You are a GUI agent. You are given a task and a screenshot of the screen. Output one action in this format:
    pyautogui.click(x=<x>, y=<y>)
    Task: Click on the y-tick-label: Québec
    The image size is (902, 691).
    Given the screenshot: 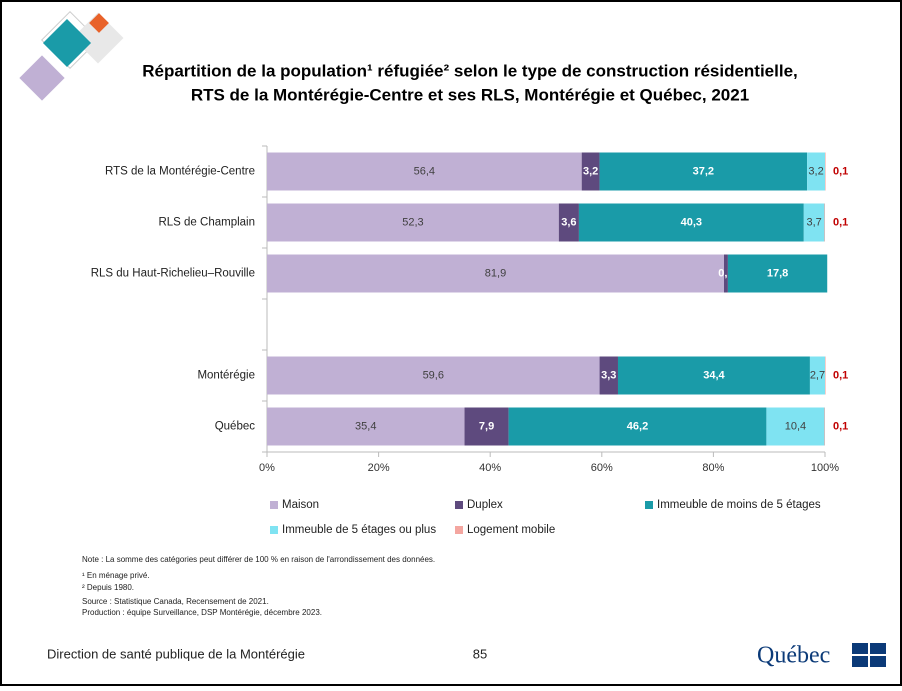 What is the action you would take?
    pyautogui.click(x=235, y=427)
    